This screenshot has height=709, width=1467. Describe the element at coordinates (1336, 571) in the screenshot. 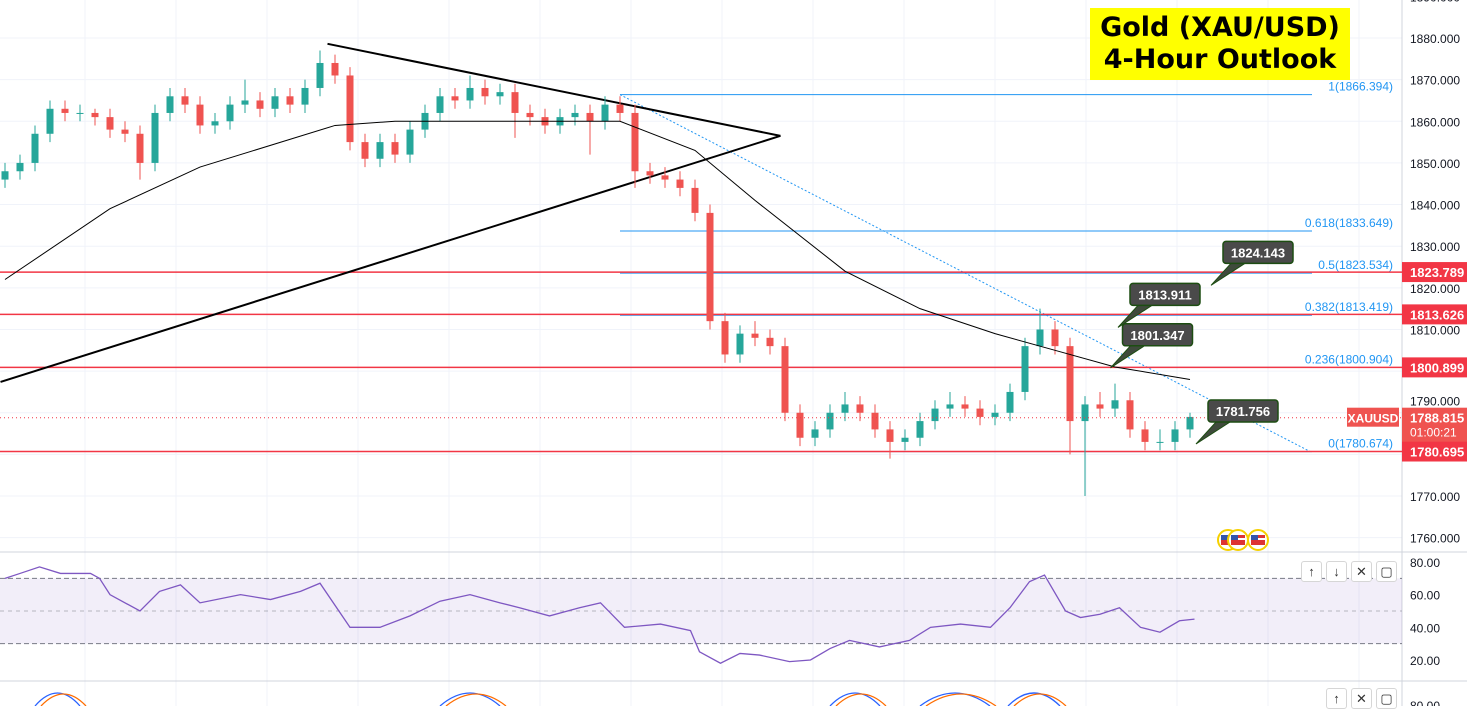

I see `move-pane-down-button: ↓` at that location.